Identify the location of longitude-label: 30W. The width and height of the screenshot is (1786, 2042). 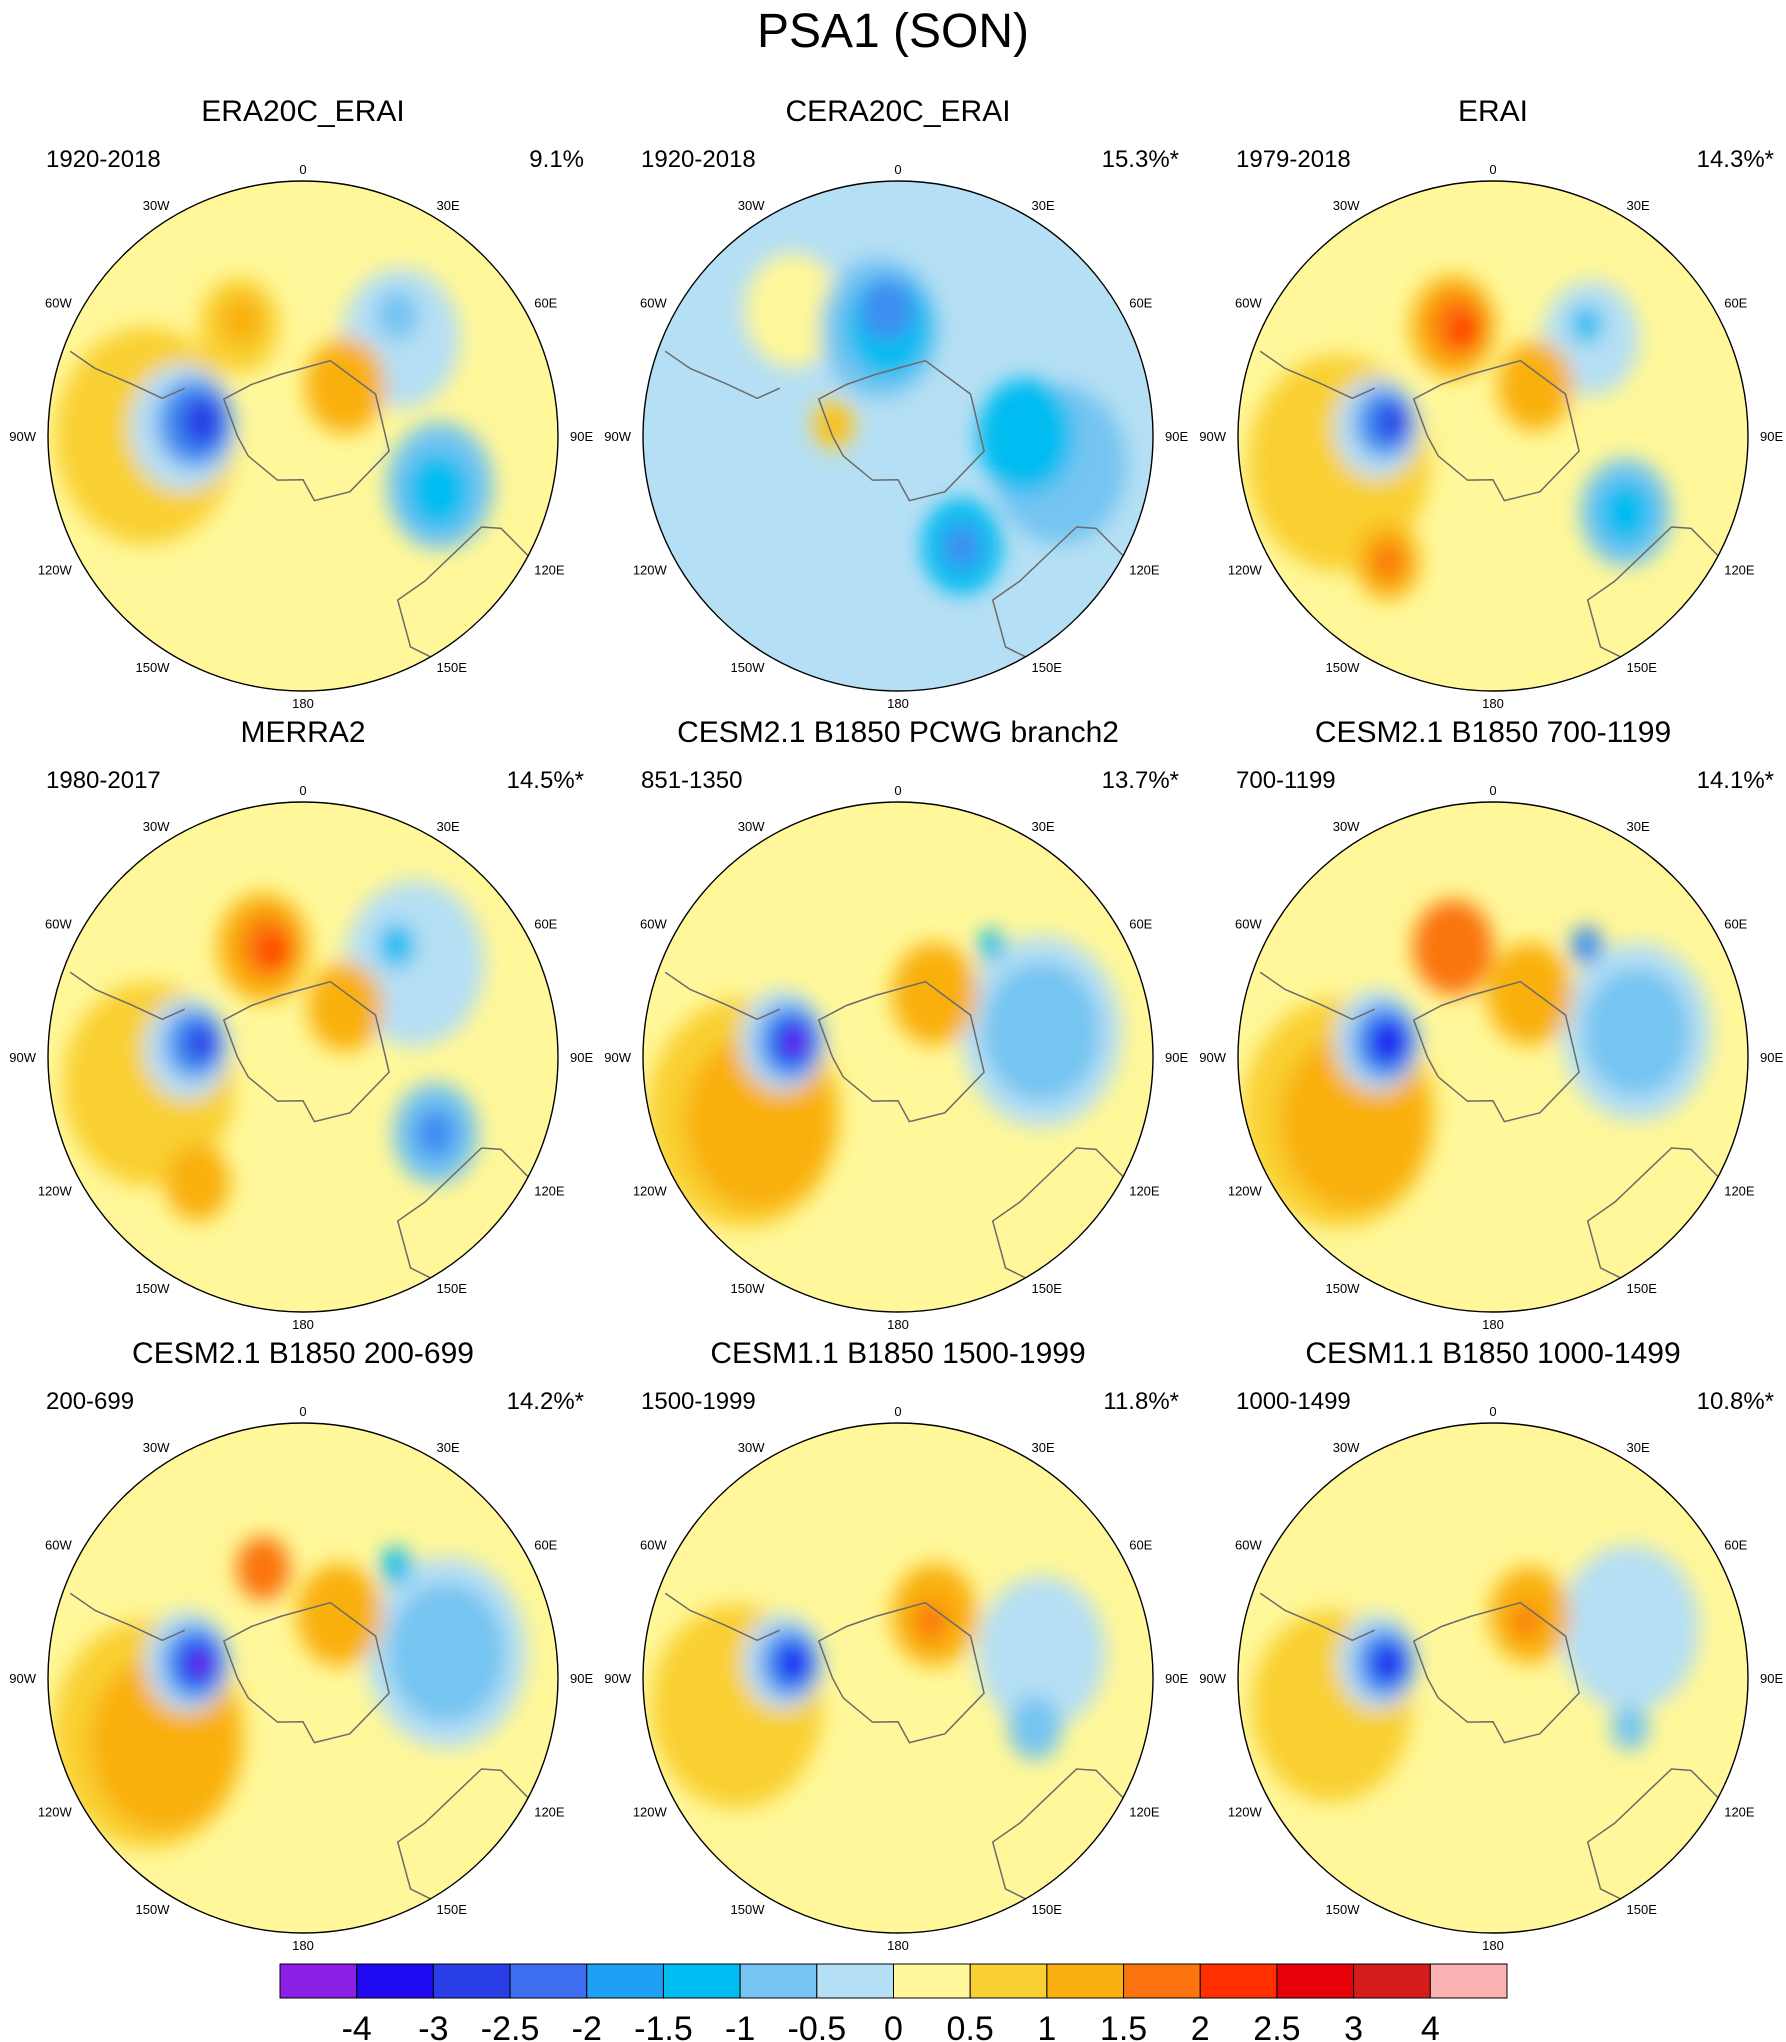
(751, 205).